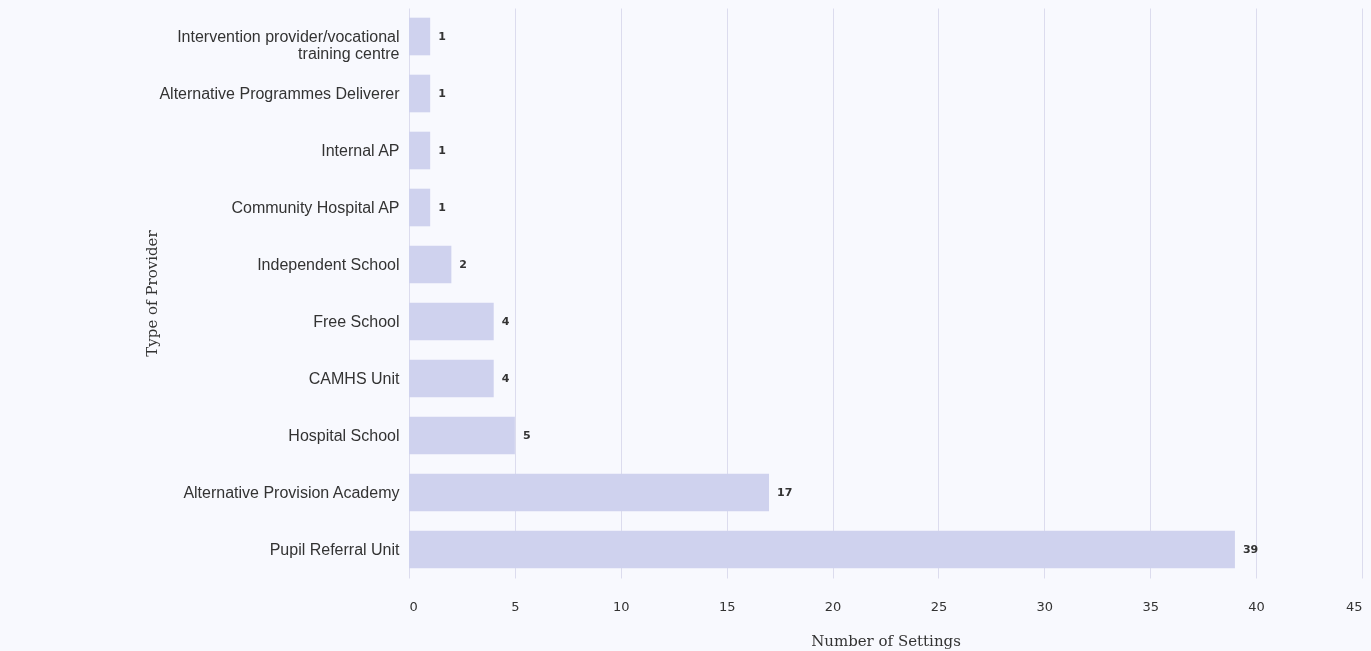 Image resolution: width=1371 pixels, height=651 pixels. What do you see at coordinates (833, 606) in the screenshot?
I see `x-tick-label: 20` at bounding box center [833, 606].